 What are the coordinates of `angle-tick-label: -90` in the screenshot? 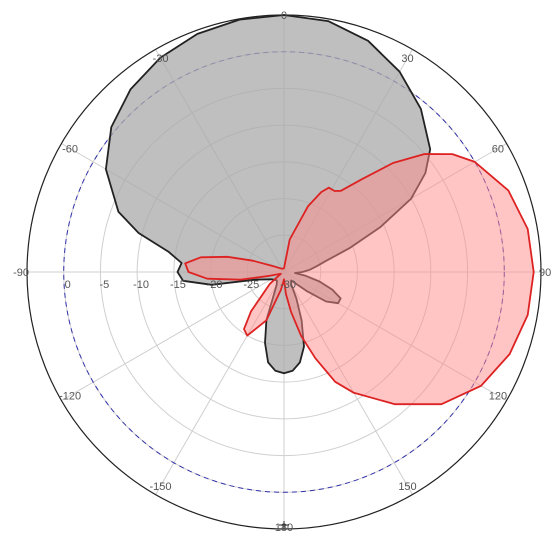 It's located at (21, 273).